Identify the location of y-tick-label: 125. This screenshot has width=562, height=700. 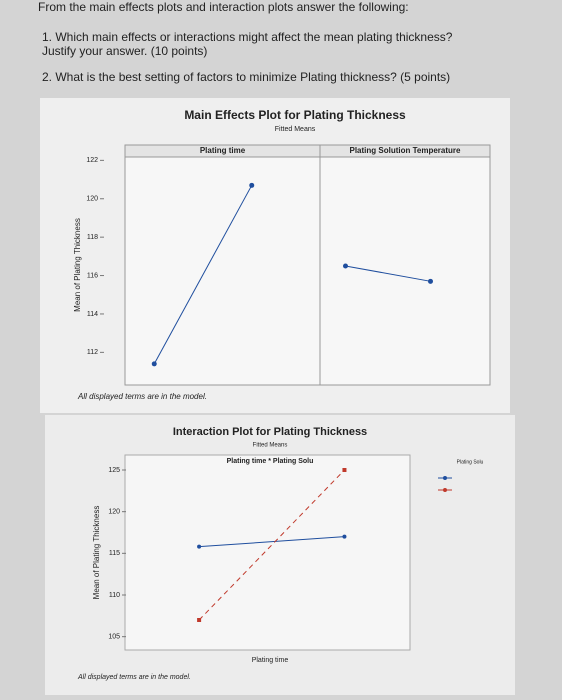
(114, 470).